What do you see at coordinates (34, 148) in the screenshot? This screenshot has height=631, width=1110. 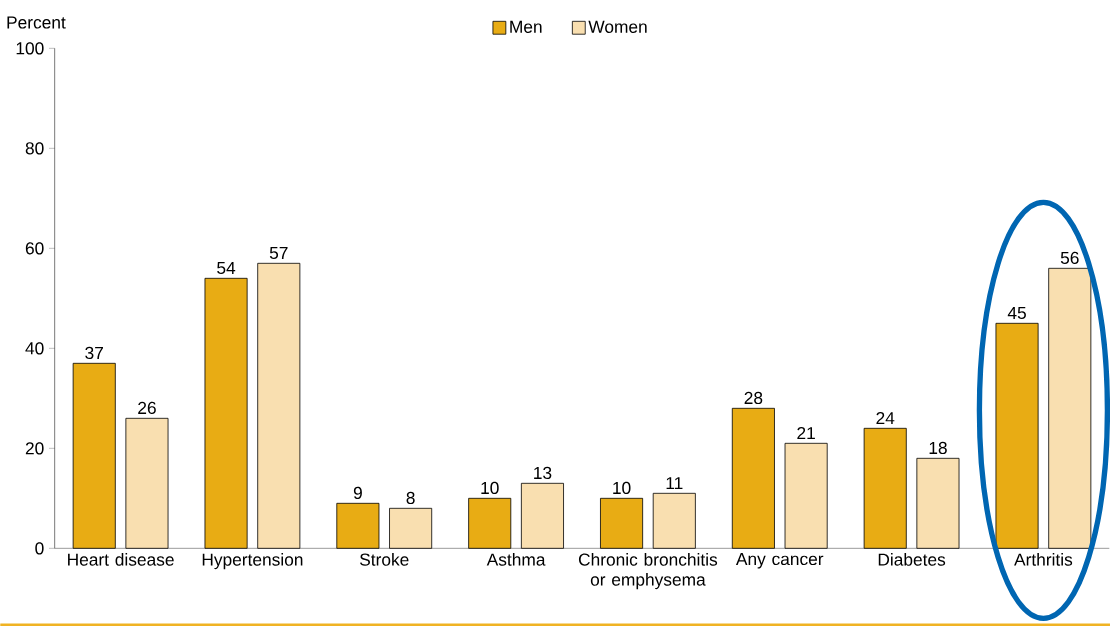 I see `y-tick-label: 80` at bounding box center [34, 148].